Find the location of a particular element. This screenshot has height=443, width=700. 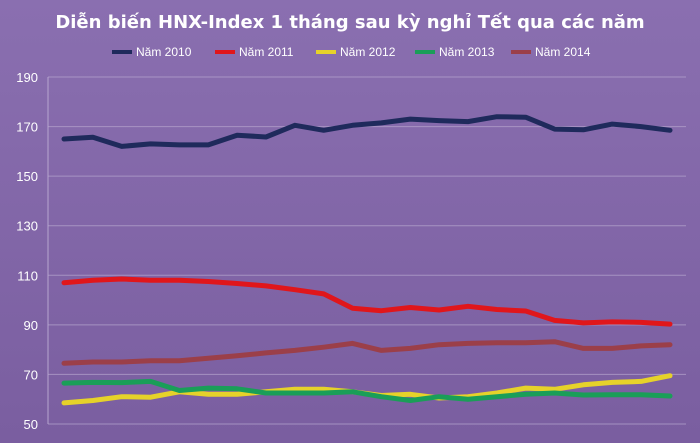

legend-label: Năm 2014 is located at coordinates (563, 52).